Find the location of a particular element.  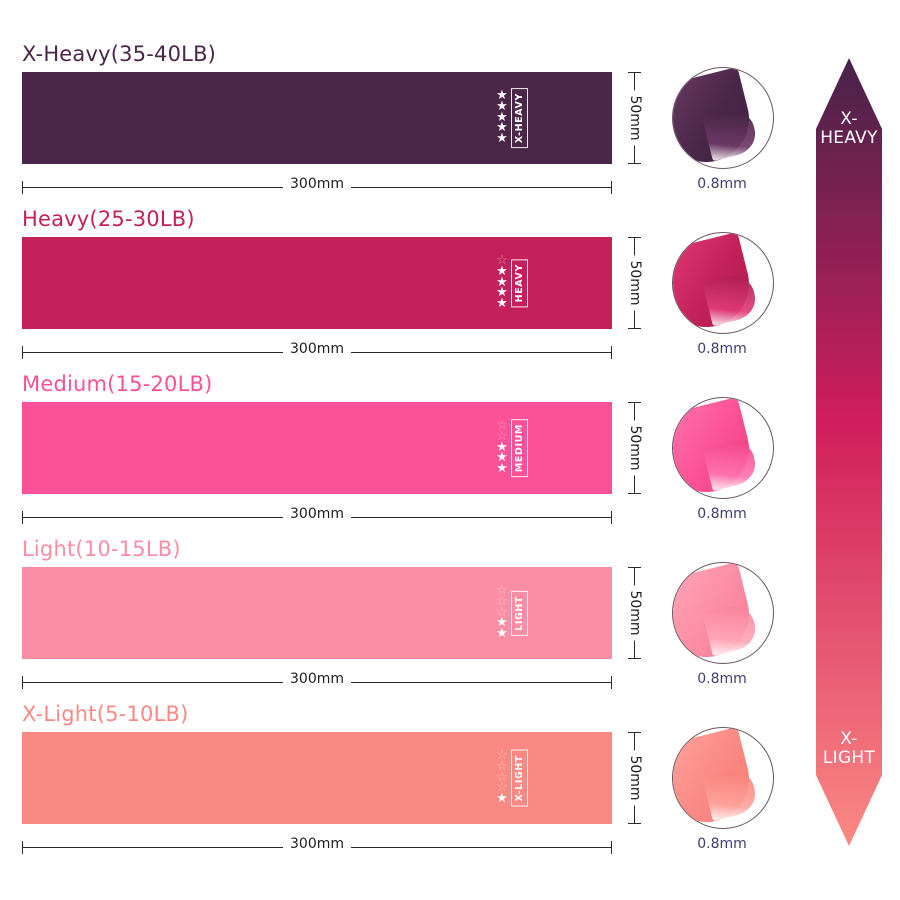

band-print-mark: ☆ ☆ ☆ ☆ ★ X-LIGHT is located at coordinates (512, 778).